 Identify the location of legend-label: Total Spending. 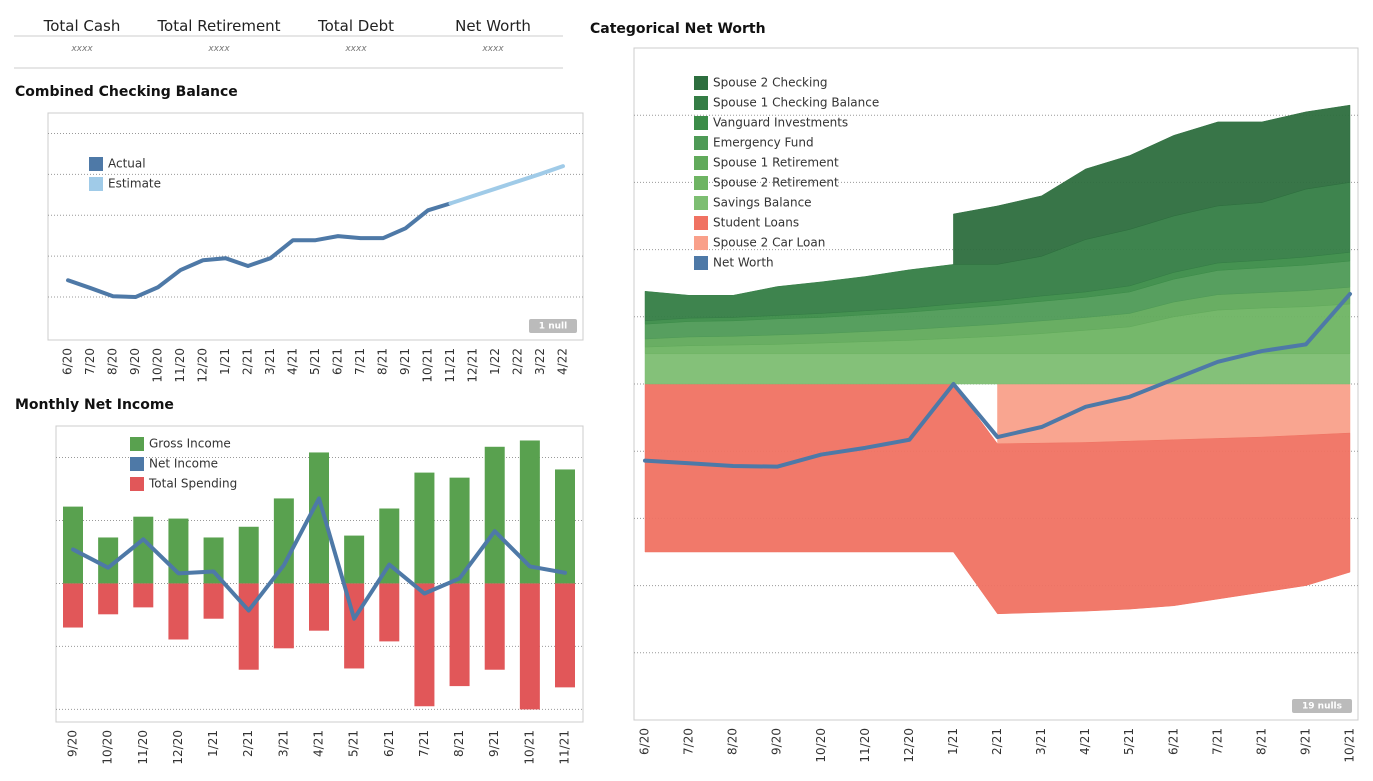
(192, 484).